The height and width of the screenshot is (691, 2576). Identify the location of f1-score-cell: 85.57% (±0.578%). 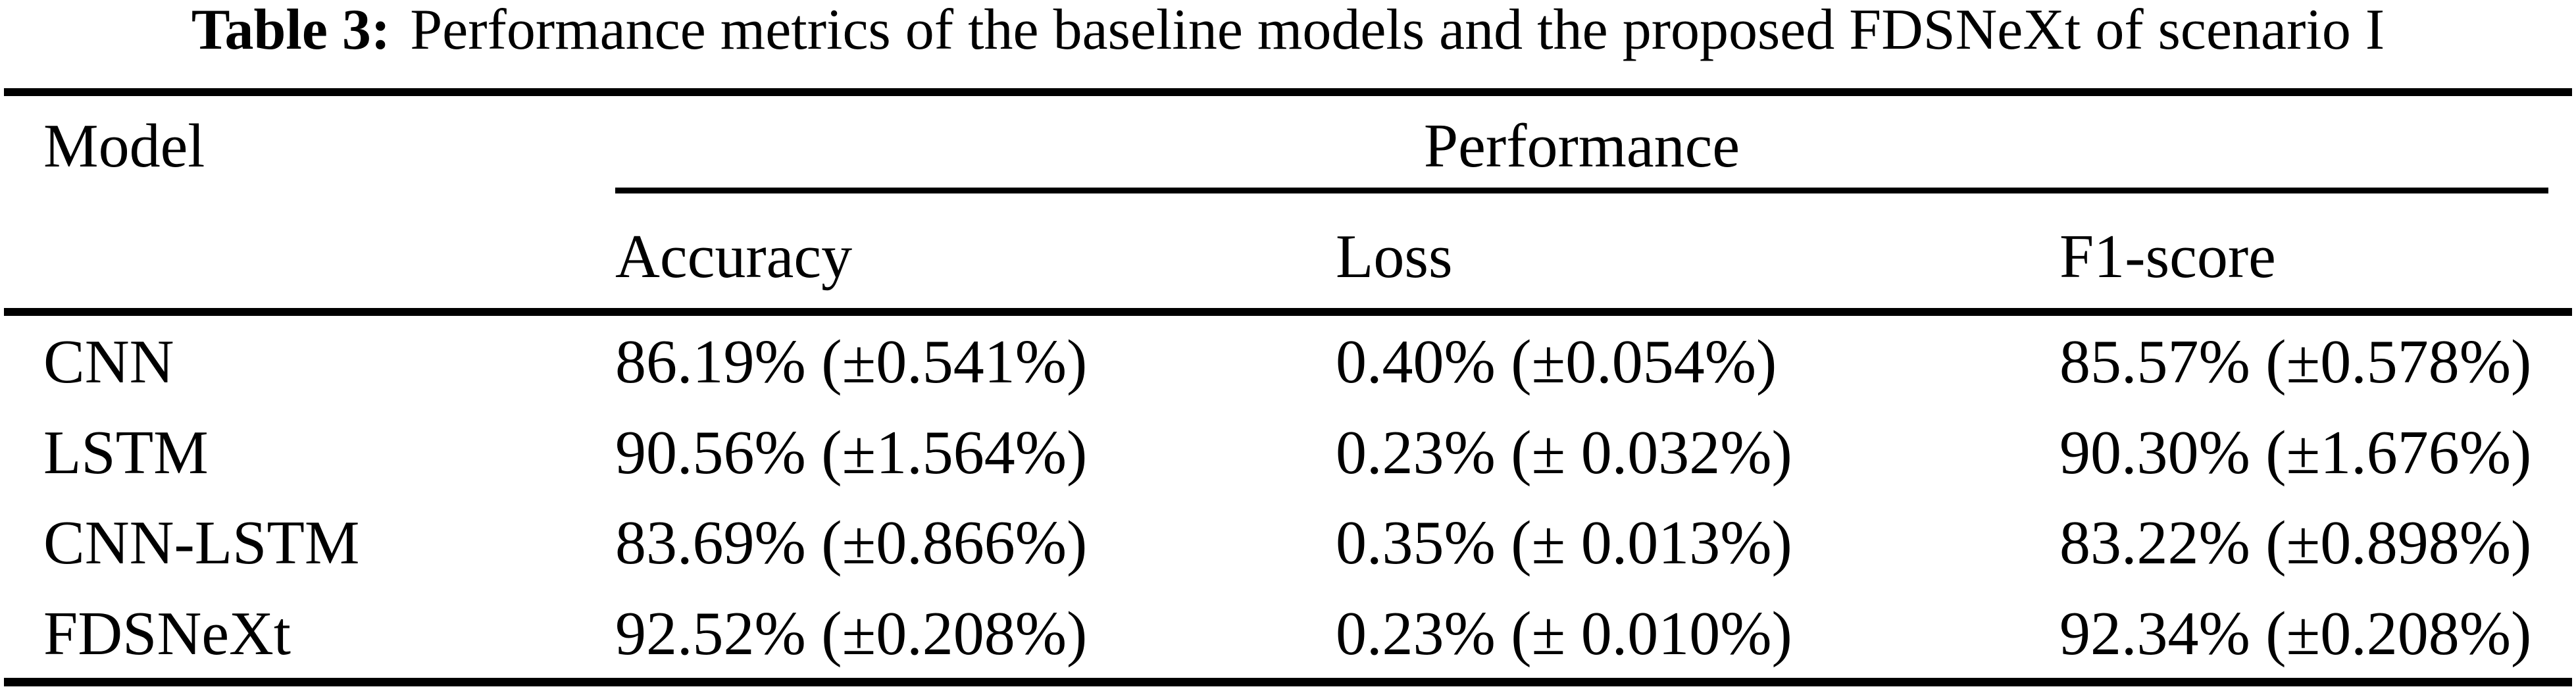
(2295, 362).